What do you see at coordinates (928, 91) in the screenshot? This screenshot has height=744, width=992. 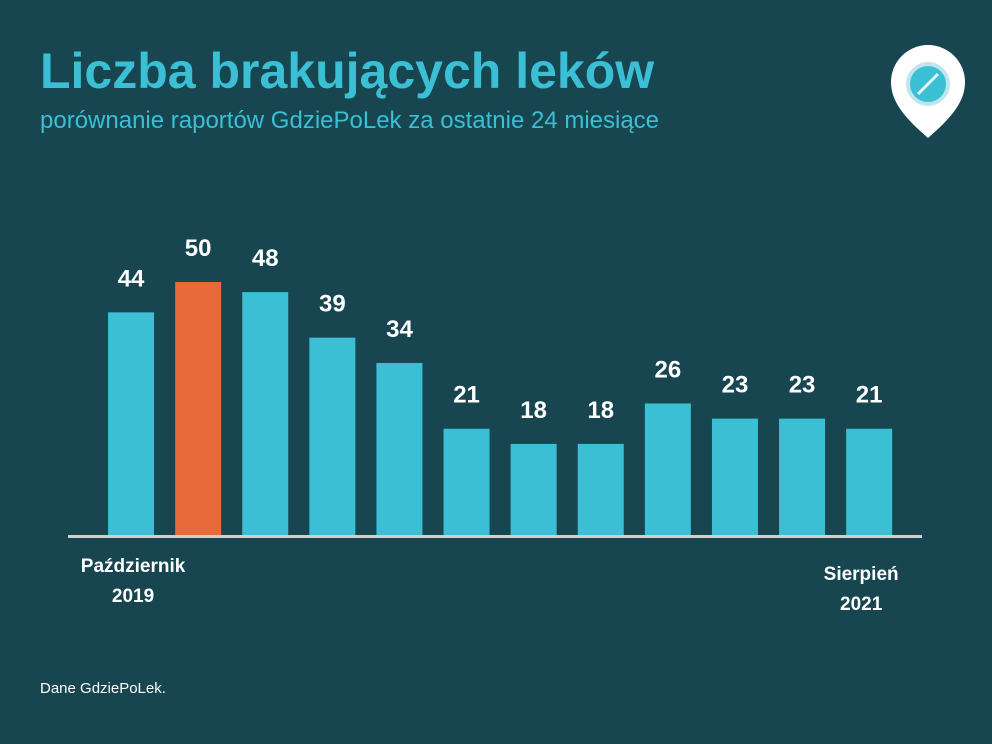 I see `logo-pin` at bounding box center [928, 91].